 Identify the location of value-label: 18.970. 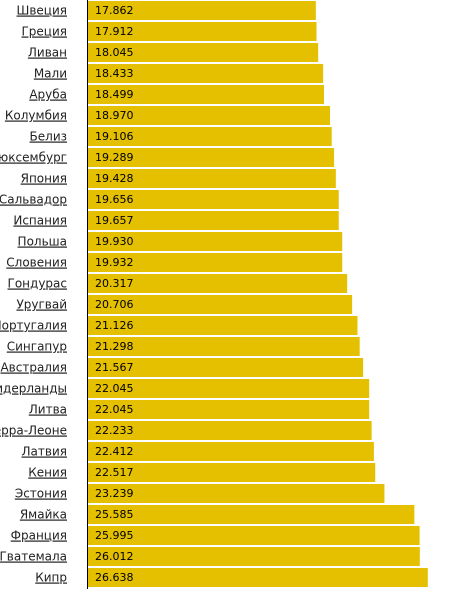
(114, 115).